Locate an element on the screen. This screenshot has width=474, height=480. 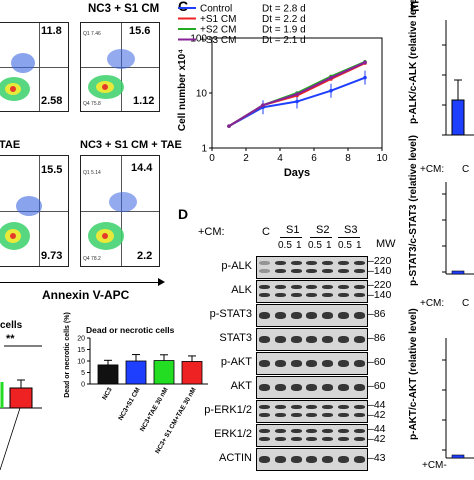
lane-c: C is located at coordinates (266, 232).